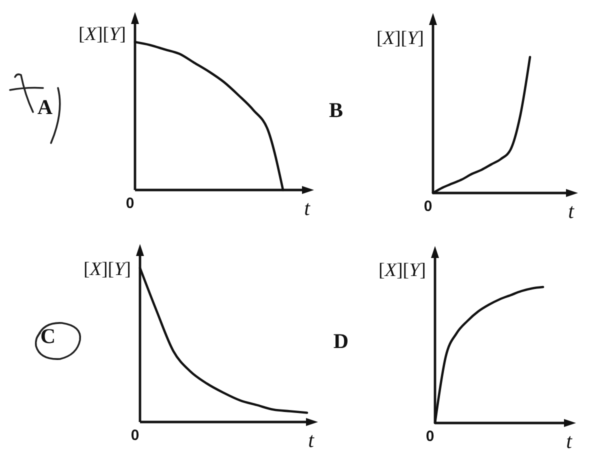  Describe the element at coordinates (341, 341) in the screenshot. I see `text: D` at that location.